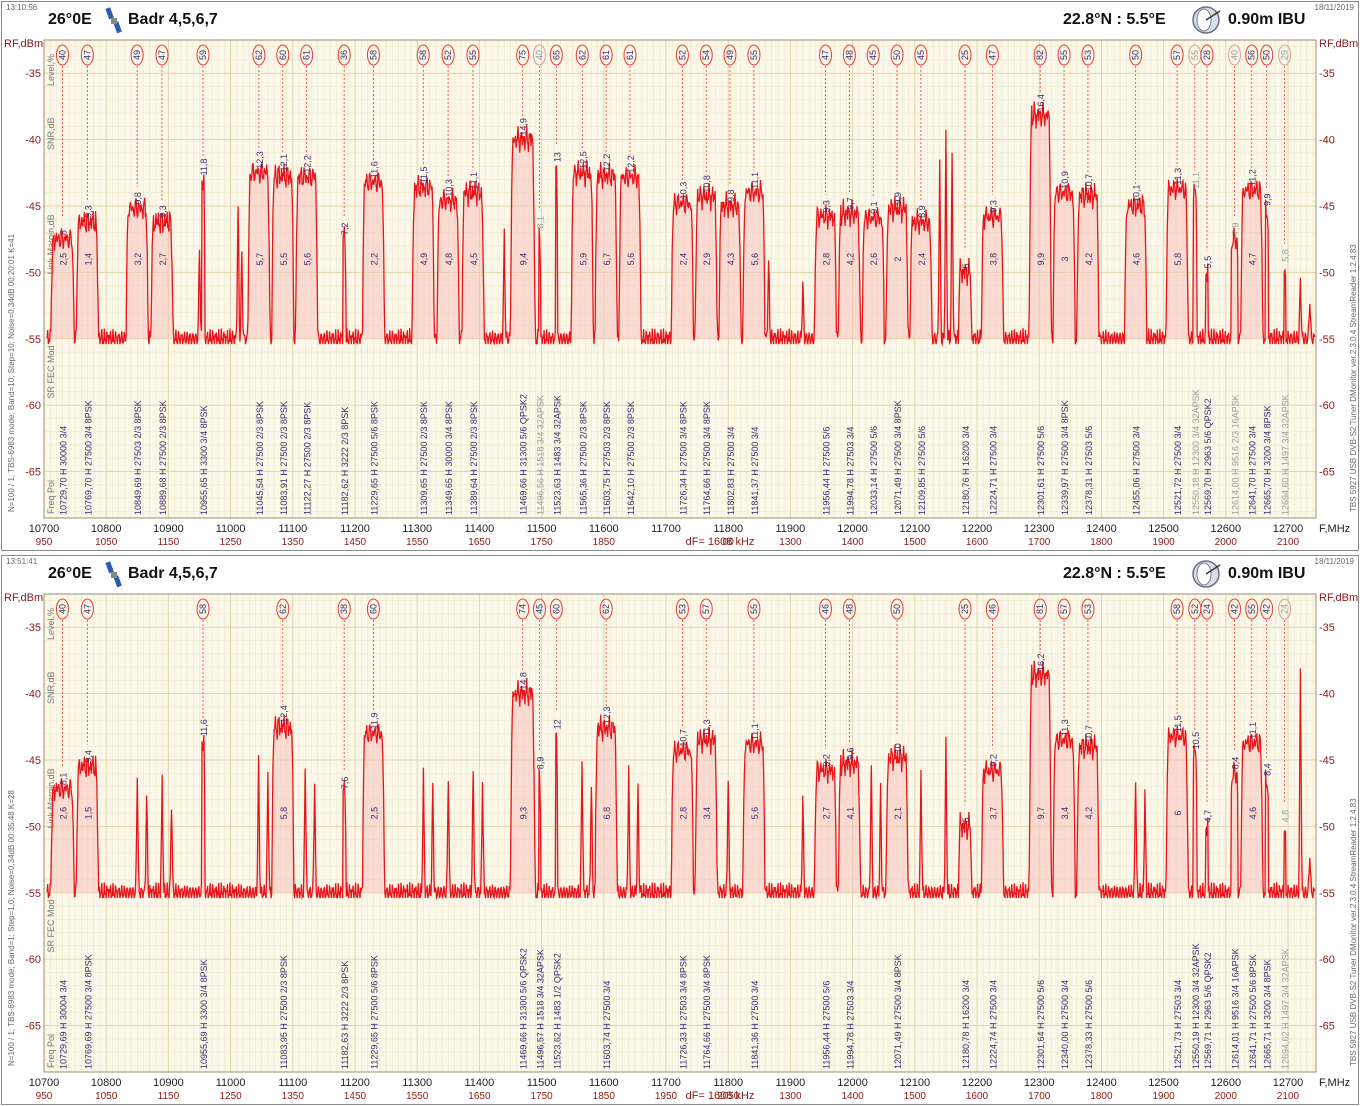 The width and height of the screenshot is (1360, 1106). What do you see at coordinates (1285, 279) in the screenshot?
I see `carrier-marker: 29 5,8 12694,60 H 1497 3/4 32APSK` at bounding box center [1285, 279].